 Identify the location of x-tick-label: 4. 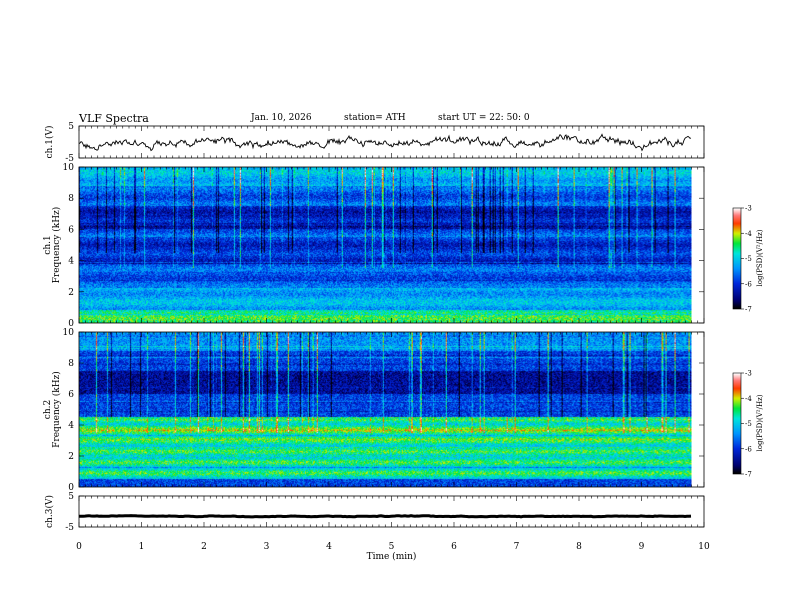
(329, 547).